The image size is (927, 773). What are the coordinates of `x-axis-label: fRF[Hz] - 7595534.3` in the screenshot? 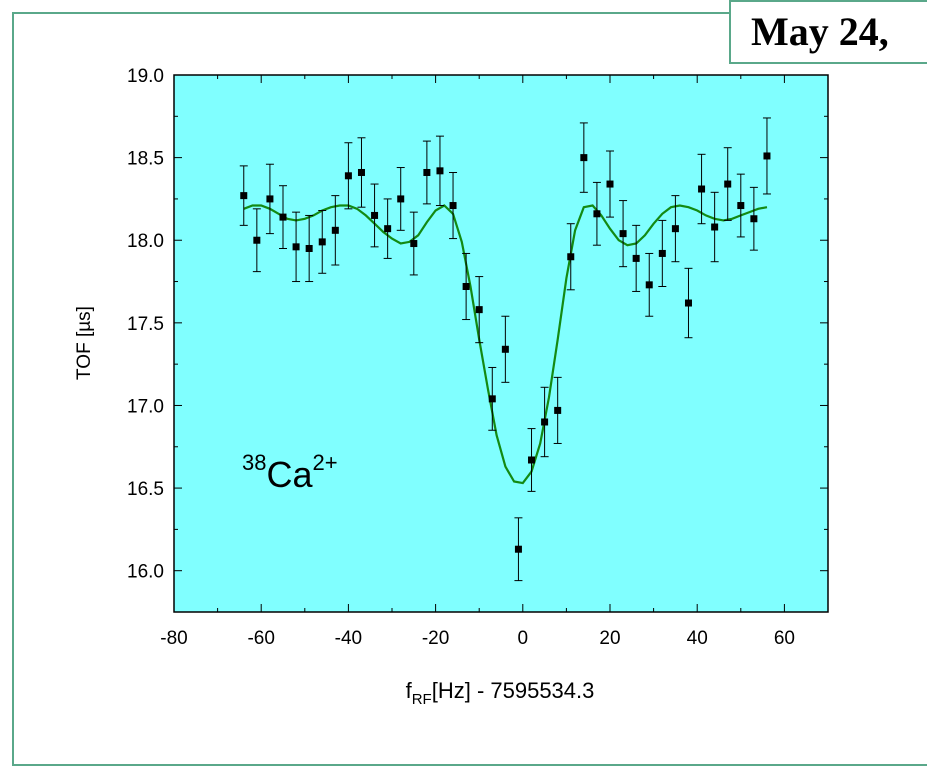 It's located at (500, 693).